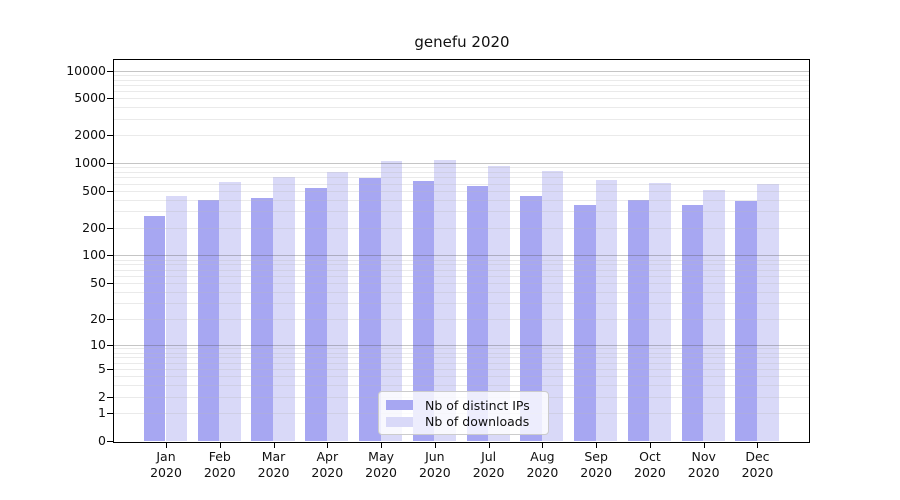  What do you see at coordinates (434, 464) in the screenshot?
I see `x-tick-label: Jun 2020` at bounding box center [434, 464].